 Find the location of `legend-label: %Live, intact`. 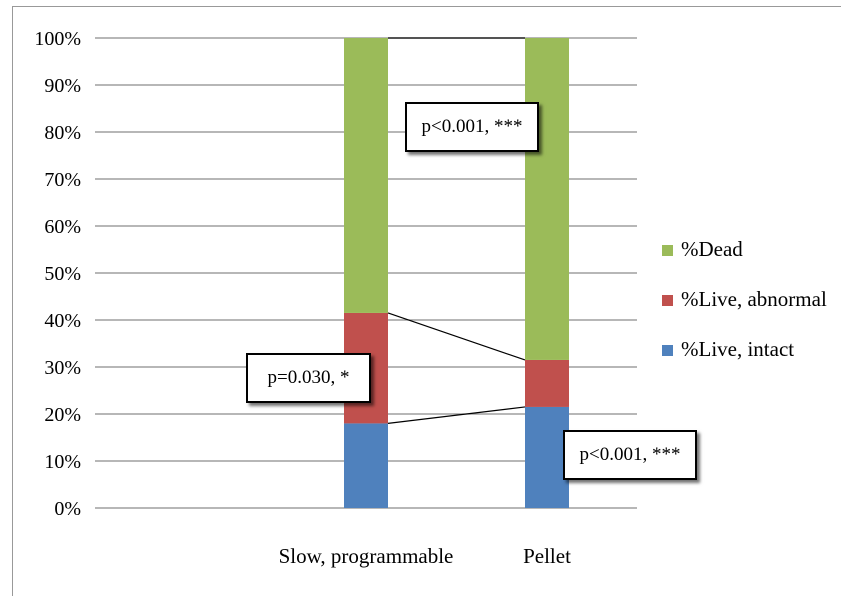

legend-label: %Live, intact is located at coordinates (737, 349).